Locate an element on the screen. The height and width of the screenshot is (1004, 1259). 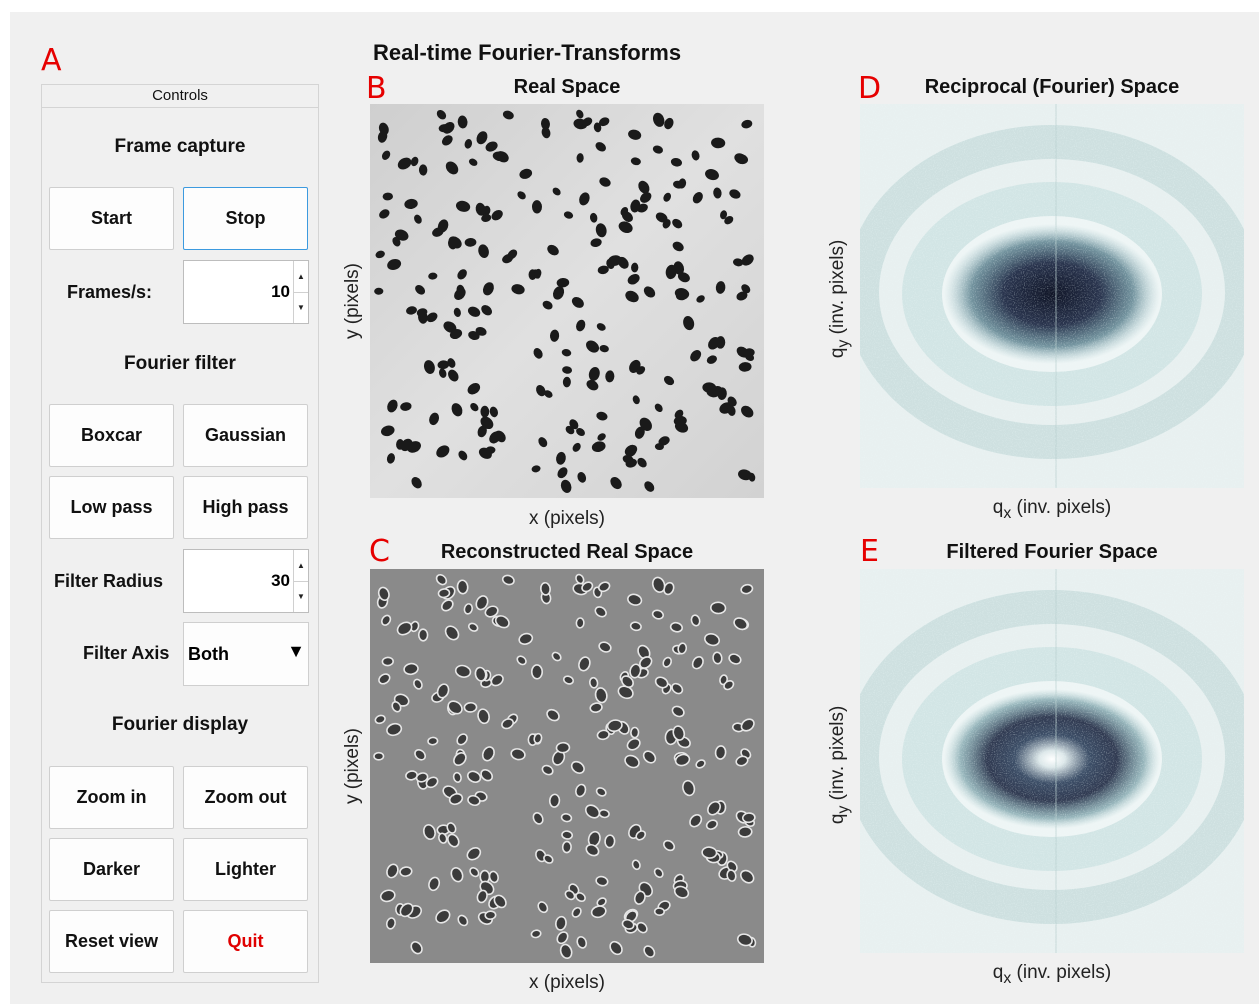
filter-axis-value: Both is located at coordinates (208, 654).